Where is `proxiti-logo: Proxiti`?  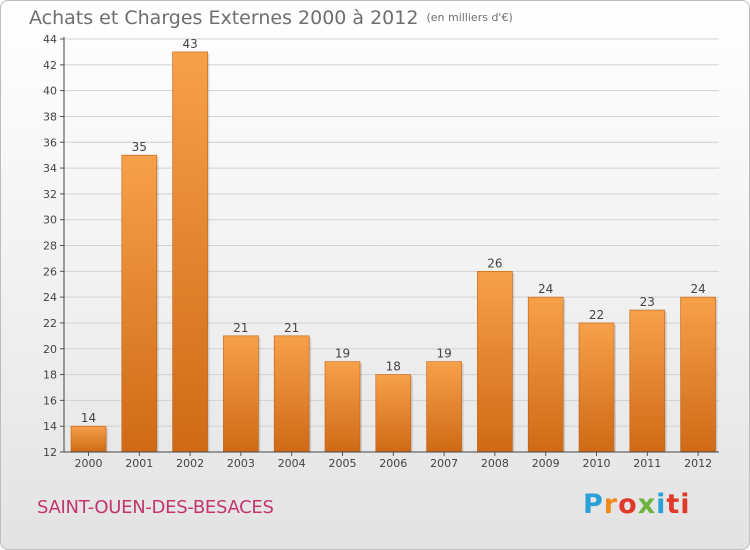
proxiti-logo: Proxiti is located at coordinates (637, 504).